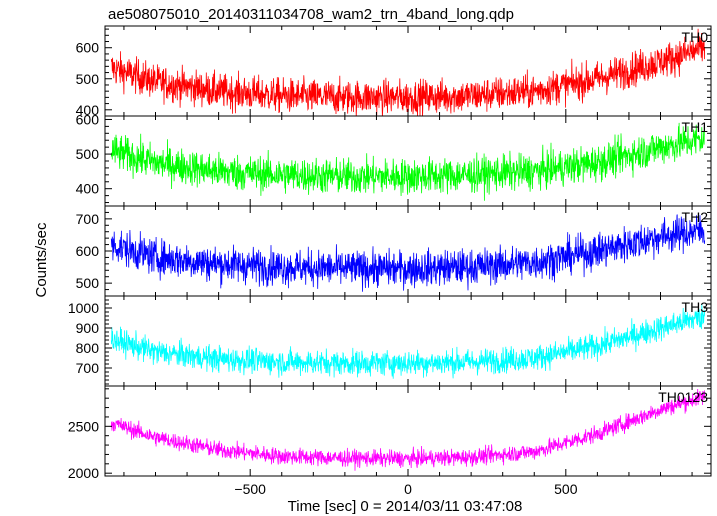  Describe the element at coordinates (683, 397) in the screenshot. I see `panel-label: TH0123` at that location.